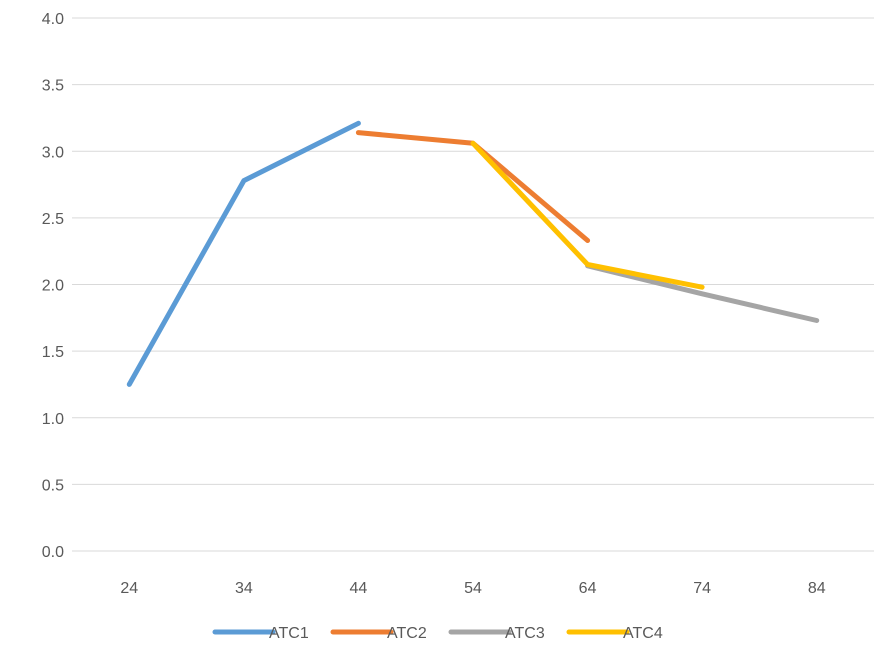  Describe the element at coordinates (473, 186) in the screenshot. I see `series-line-atc2` at that location.